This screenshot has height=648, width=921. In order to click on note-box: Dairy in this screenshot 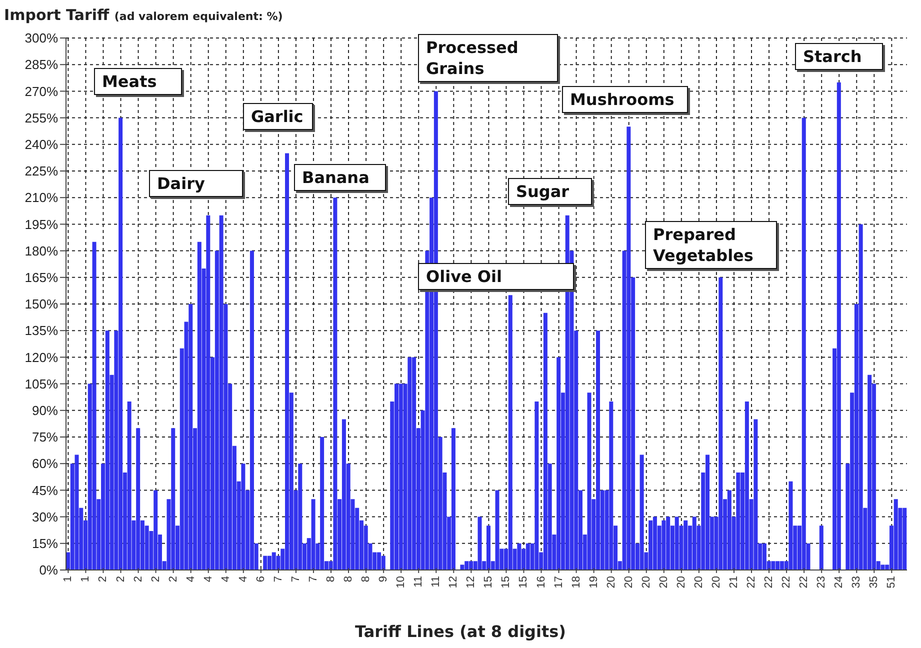, I will do `click(196, 183)`.